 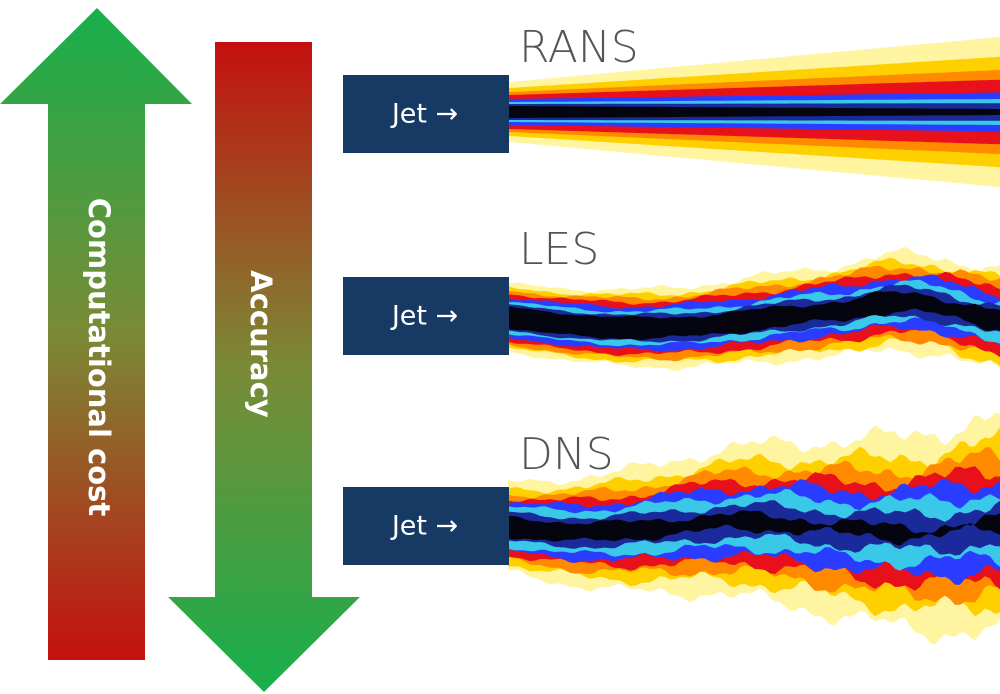 I want to click on panel-title: LES, so click(x=559, y=249).